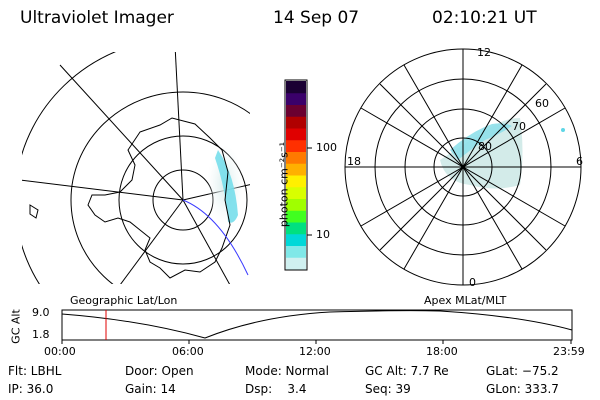  I want to click on info-mode: Mode: Normal, so click(287, 371).